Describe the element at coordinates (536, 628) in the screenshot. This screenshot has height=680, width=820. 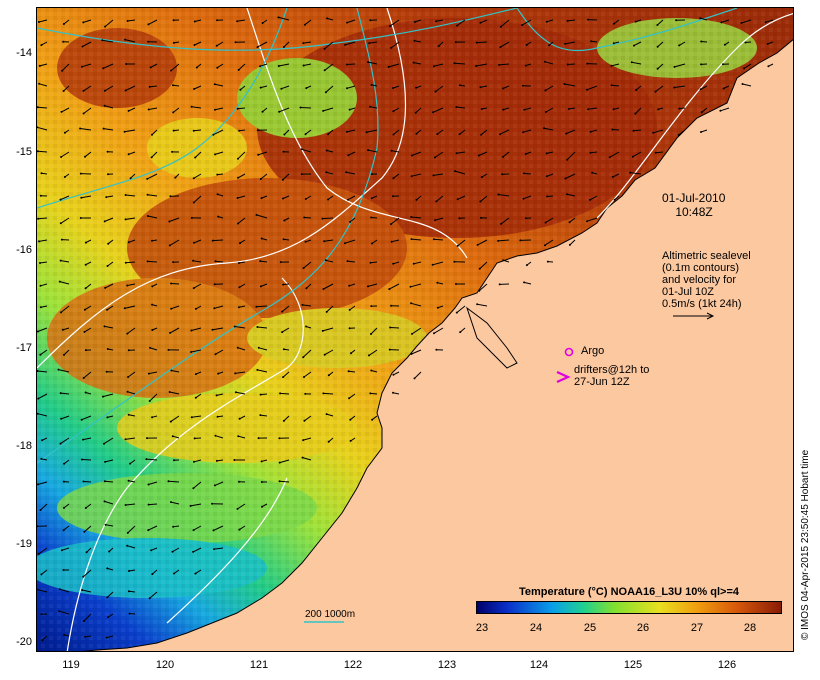
I see `colorbar-tick: 24` at that location.